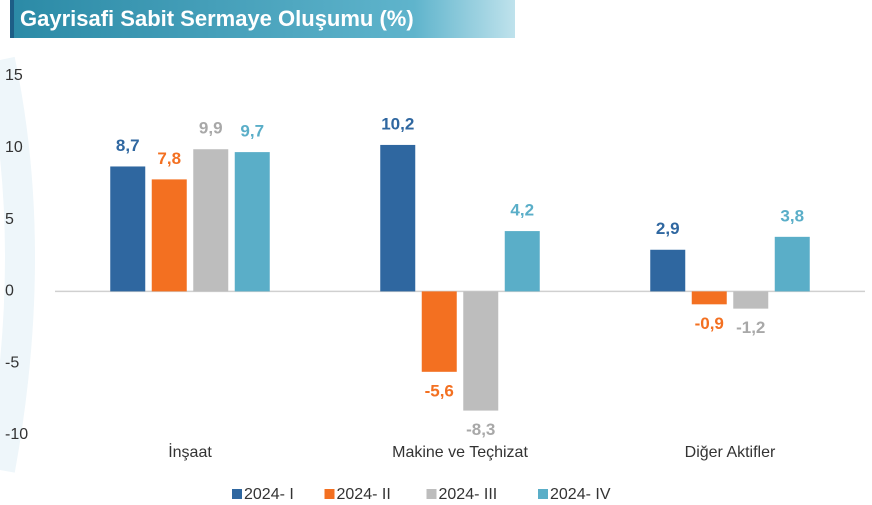  What do you see at coordinates (397, 123) in the screenshot?
I see `data-label: 10,2` at bounding box center [397, 123].